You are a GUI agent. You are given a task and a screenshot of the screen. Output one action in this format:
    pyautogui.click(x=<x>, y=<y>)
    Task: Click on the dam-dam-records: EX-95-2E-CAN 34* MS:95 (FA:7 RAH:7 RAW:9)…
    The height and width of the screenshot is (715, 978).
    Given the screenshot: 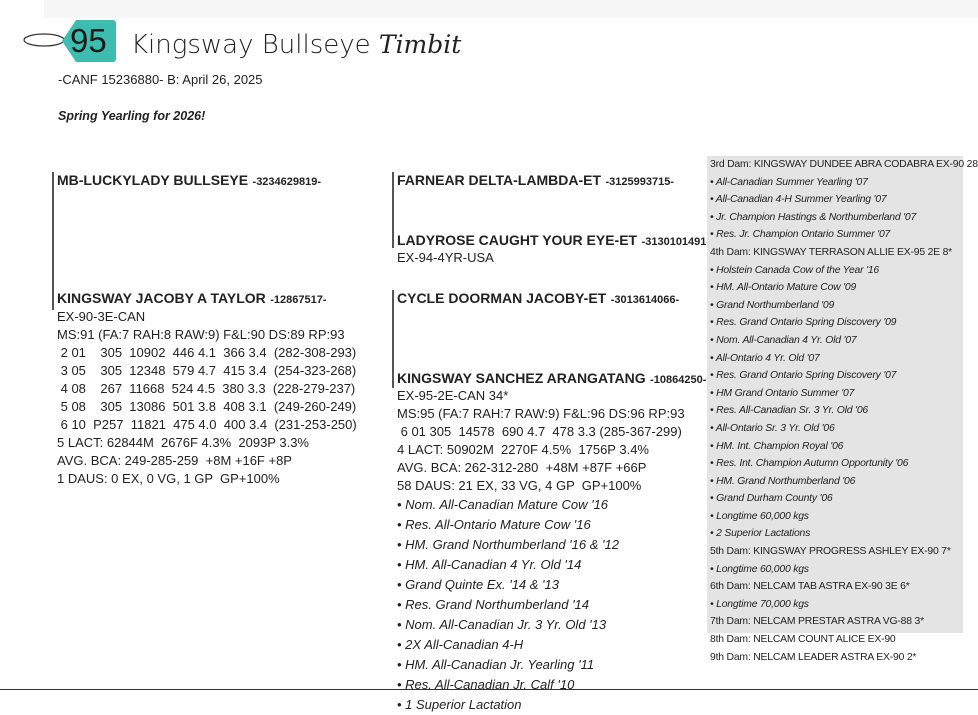 What is the action you would take?
    pyautogui.click(x=541, y=441)
    